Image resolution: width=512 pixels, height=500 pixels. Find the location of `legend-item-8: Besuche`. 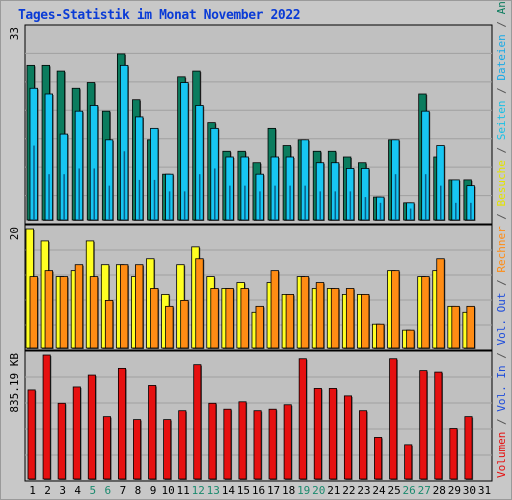

legend-item-8: Besuche is located at coordinates (501, 183).